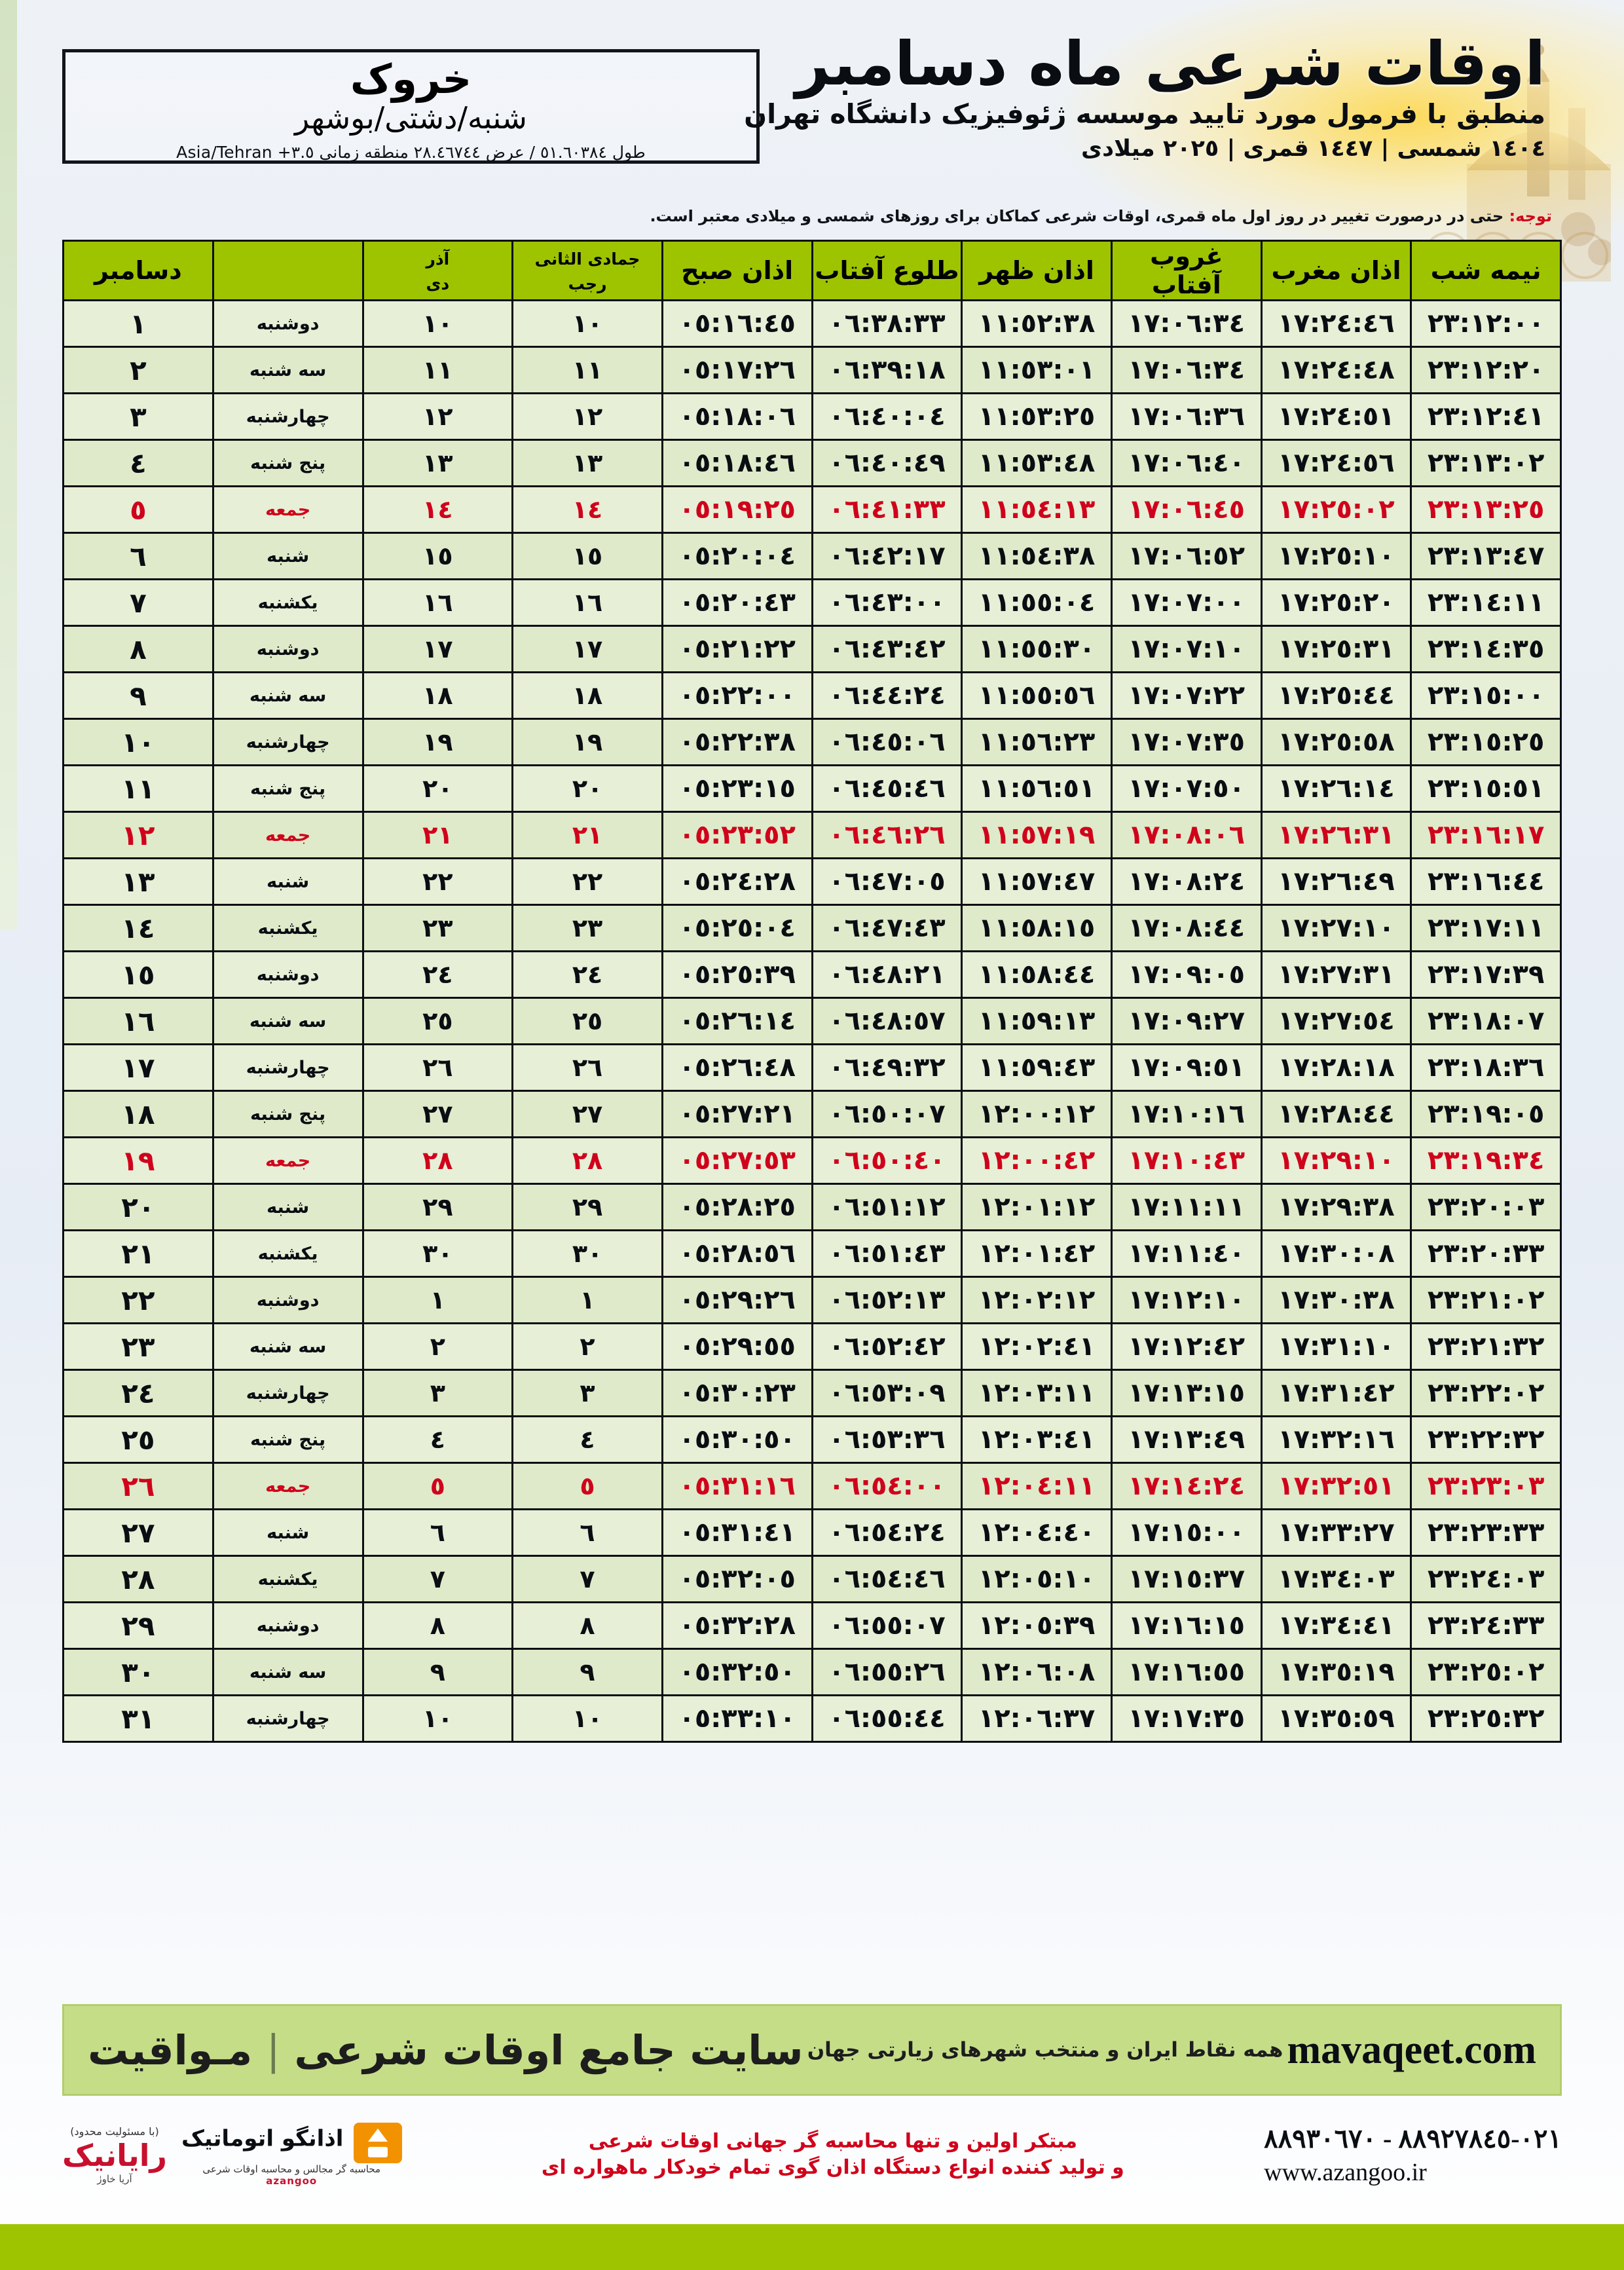 The width and height of the screenshot is (1624, 2270). What do you see at coordinates (587, 1393) in the screenshot?
I see `cell-hijri-lunar-day: ٣` at bounding box center [587, 1393].